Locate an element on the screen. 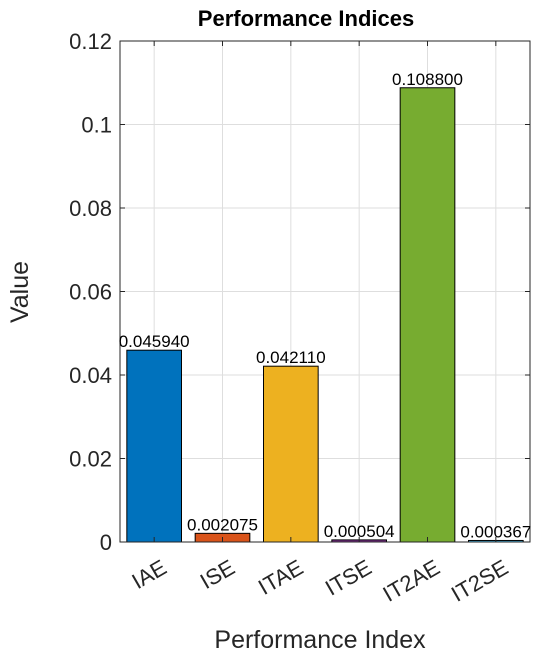 The image size is (550, 657). data-label-it2ae: 0.108800 is located at coordinates (427, 79).